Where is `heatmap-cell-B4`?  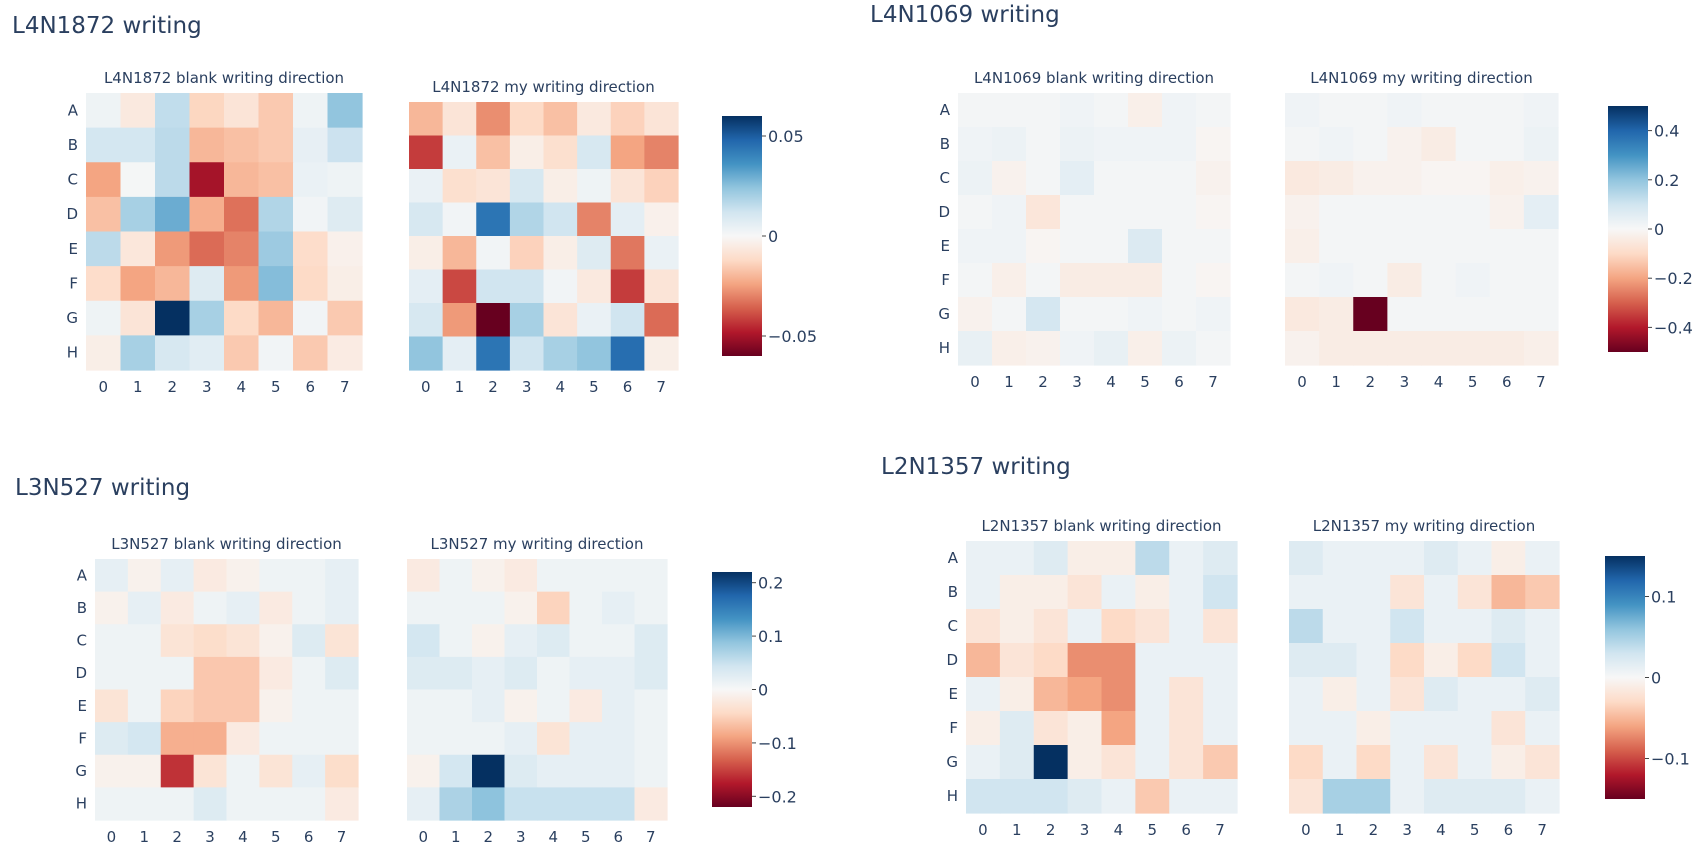 heatmap-cell-B4 is located at coordinates (1441, 592).